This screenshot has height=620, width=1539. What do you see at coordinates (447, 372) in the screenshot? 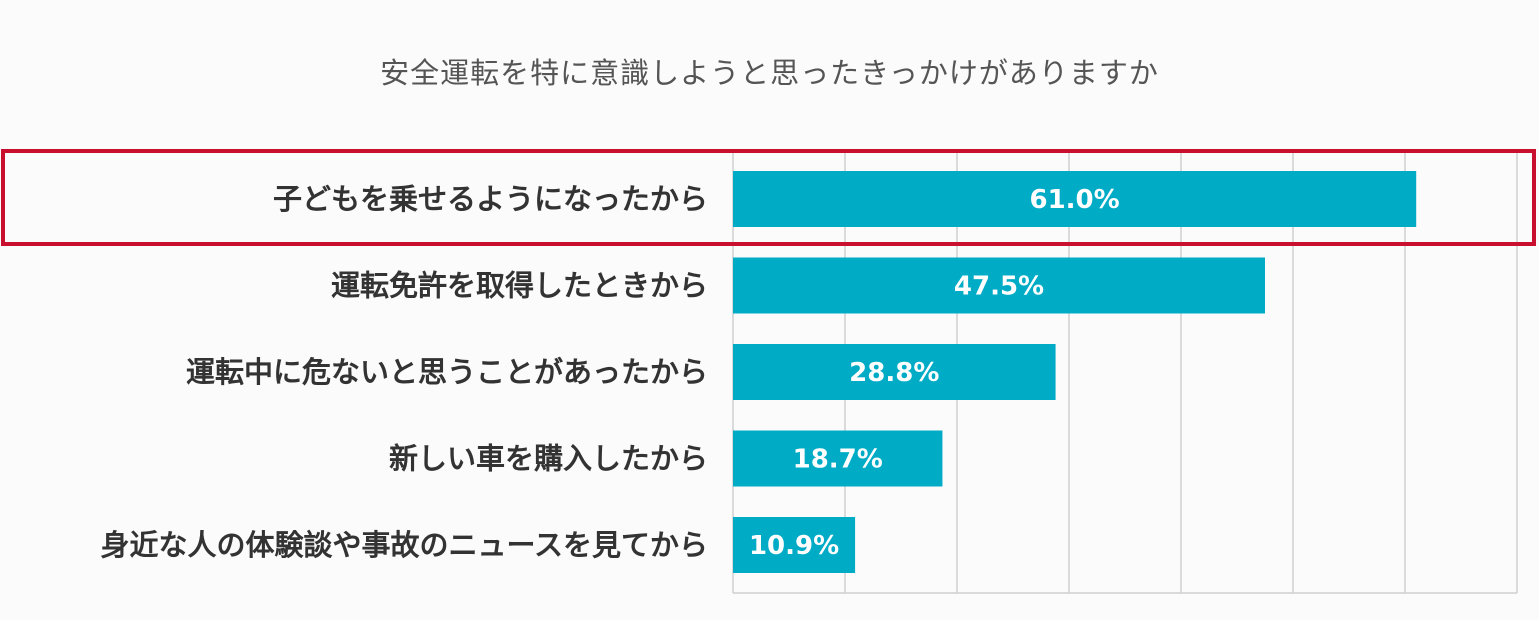
I see `category-label: 運転中に危ないと思うことがあったから` at bounding box center [447, 372].